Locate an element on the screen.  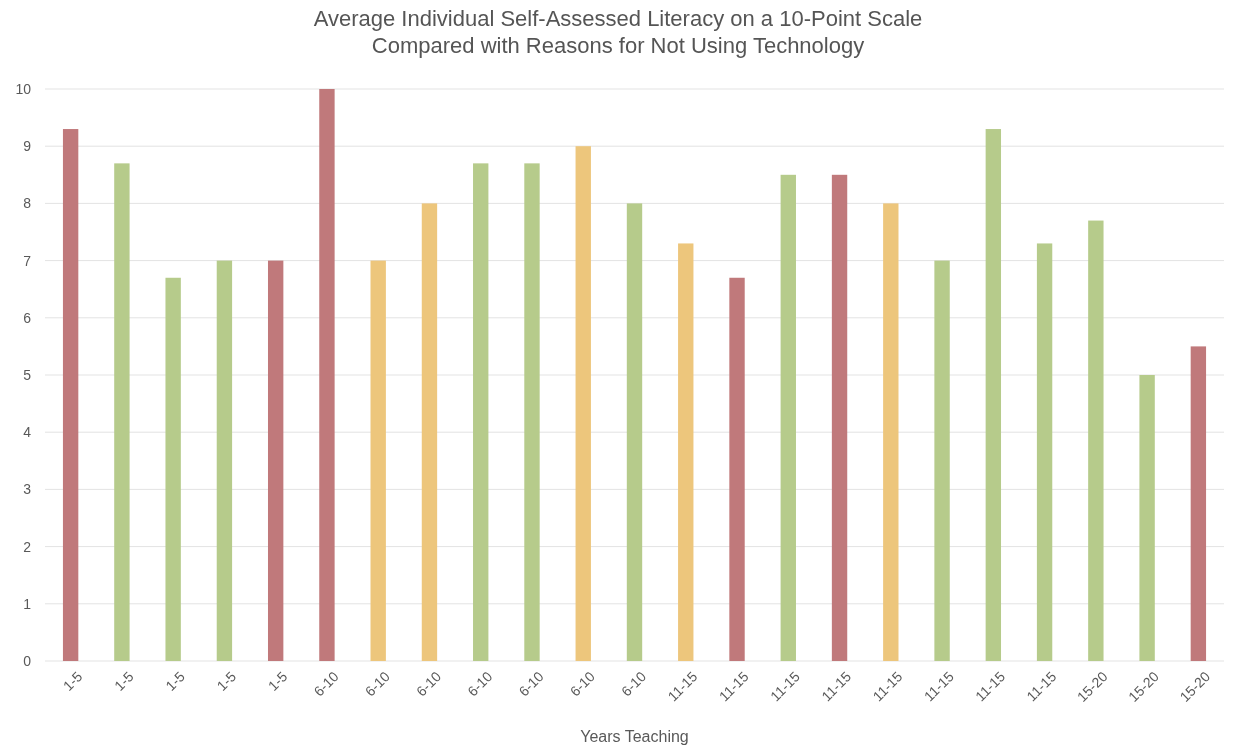
y-tick-label: 7 is located at coordinates (27, 260).